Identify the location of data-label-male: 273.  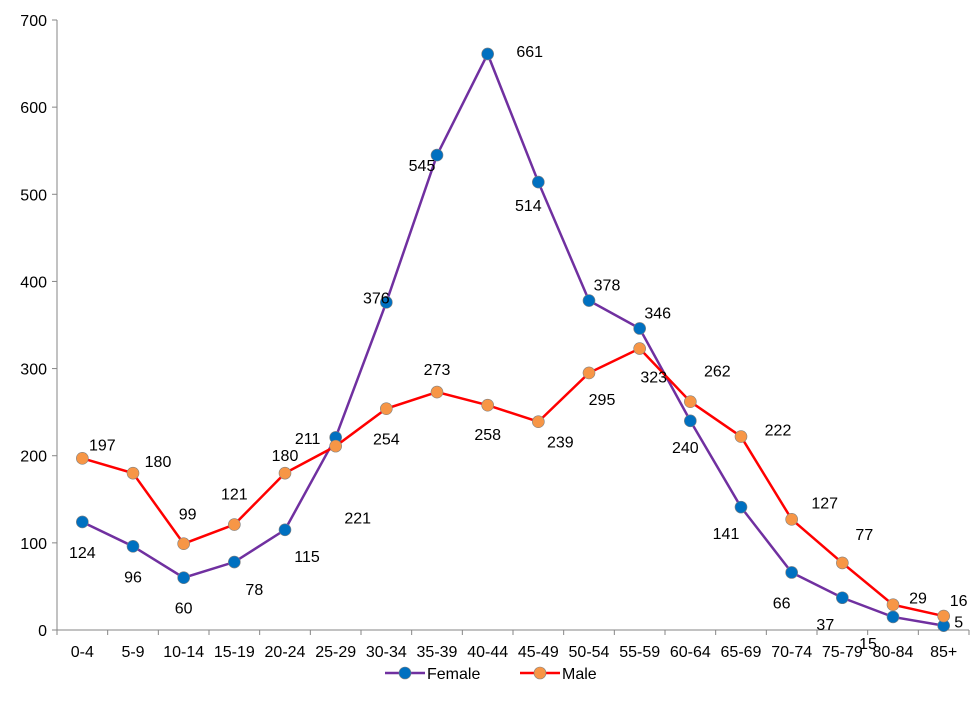
(437, 370).